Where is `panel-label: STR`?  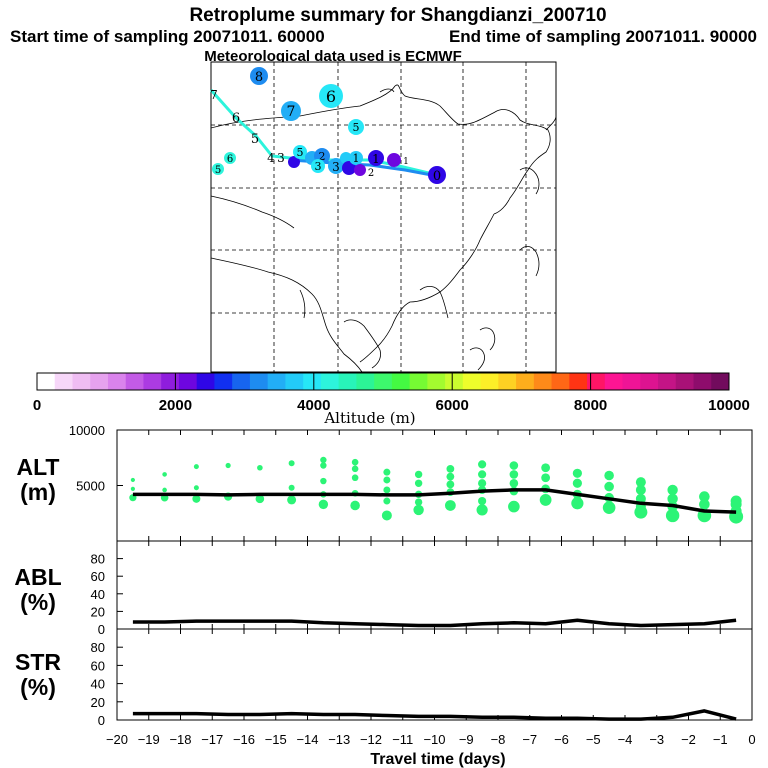
panel-label: STR is located at coordinates (38, 662).